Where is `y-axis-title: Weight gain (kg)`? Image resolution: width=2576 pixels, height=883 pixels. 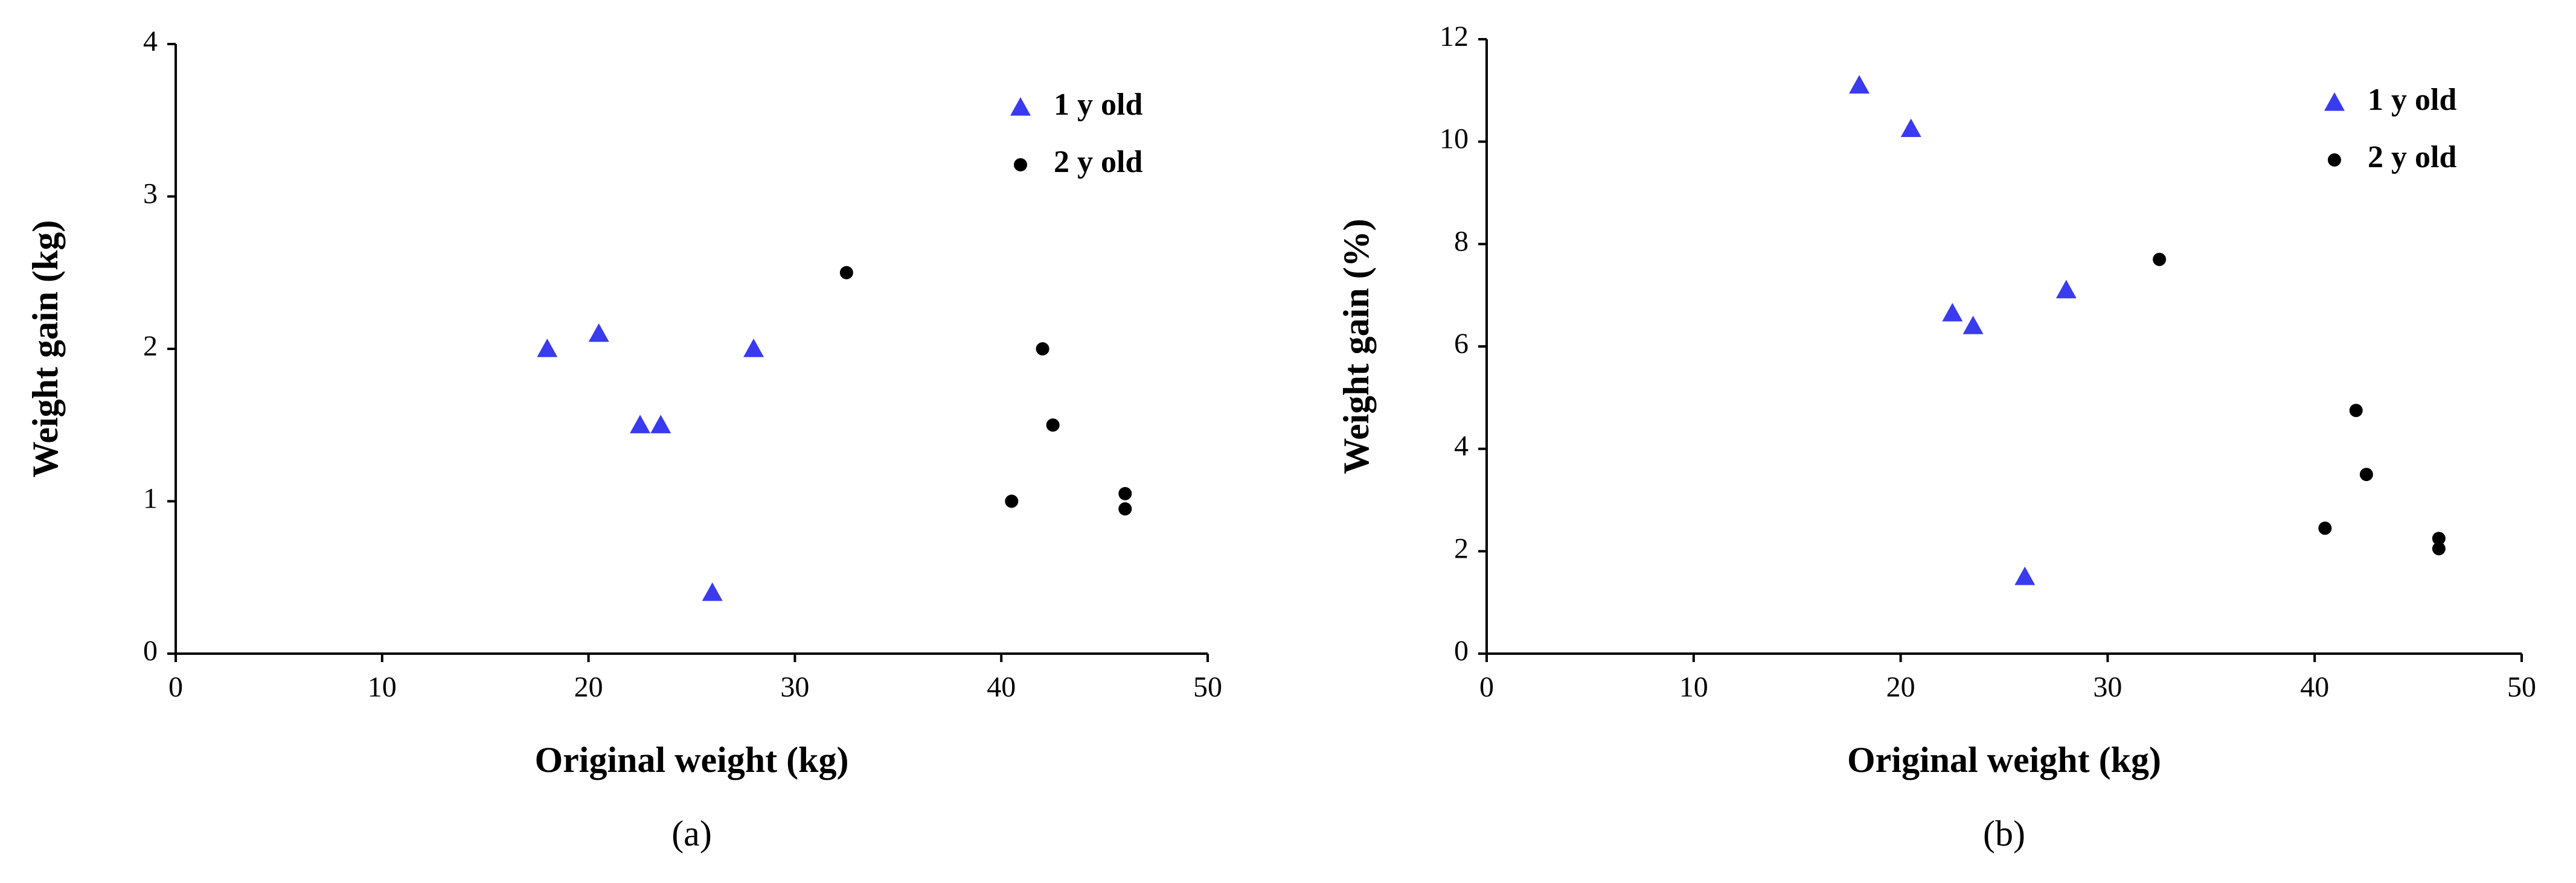
y-axis-title: Weight gain (kg) is located at coordinates (45, 349).